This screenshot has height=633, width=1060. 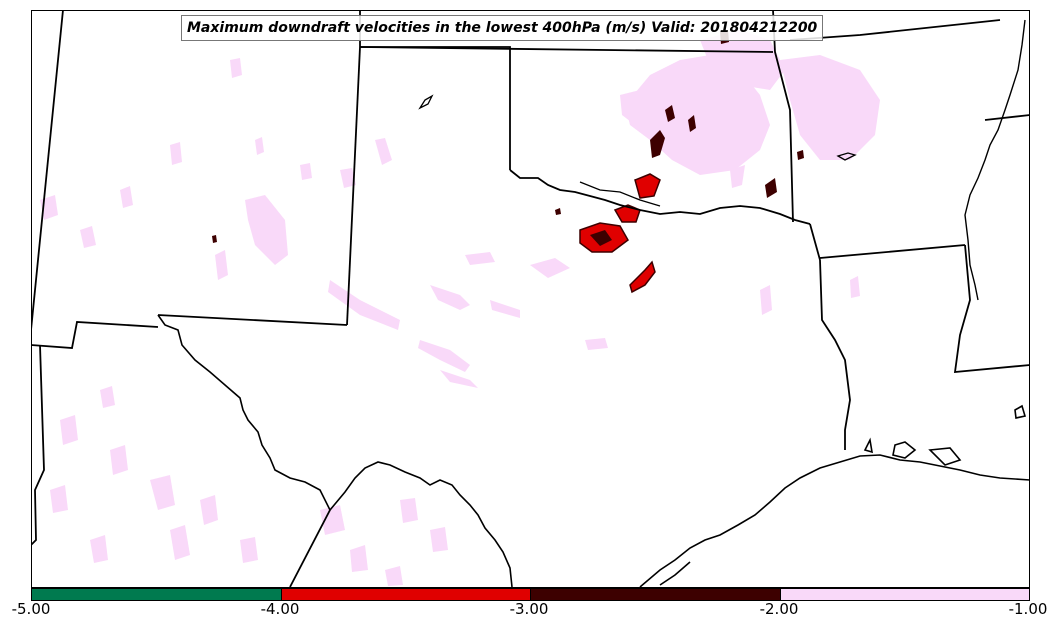 What do you see at coordinates (31, 609) in the screenshot?
I see `colorbar-tick-label: -5.00` at bounding box center [31, 609].